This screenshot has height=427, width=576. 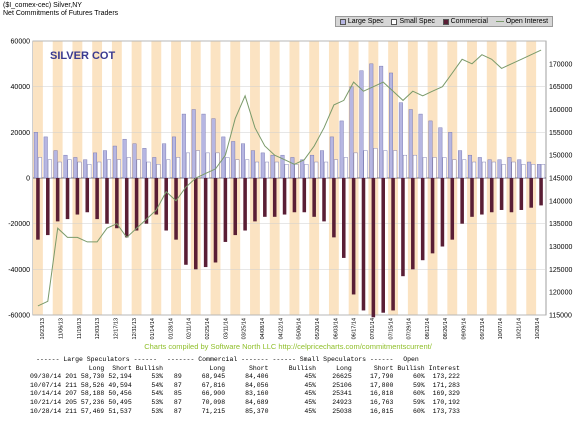 What do you see at coordinates (483, 328) in the screenshot?
I see `x-tick-label: 09/23/14` at bounding box center [483, 328].